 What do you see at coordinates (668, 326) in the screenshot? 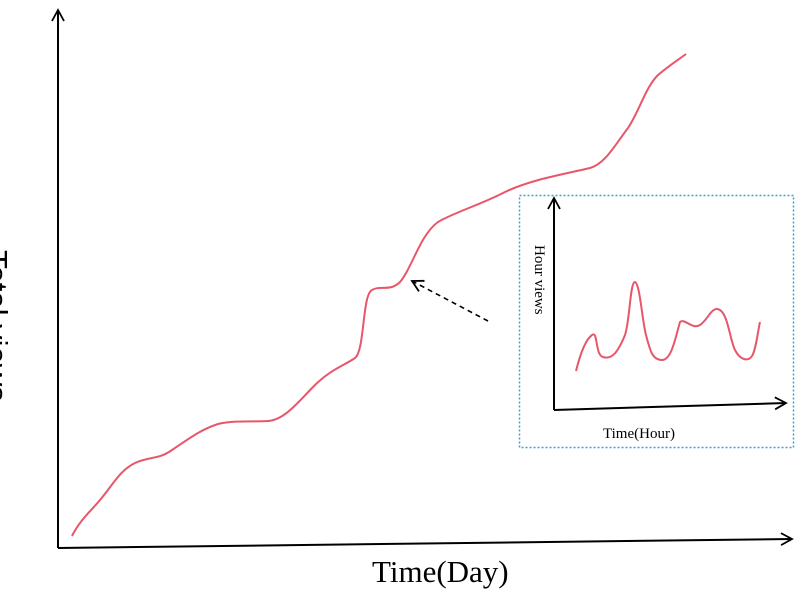
I see `inset-curve` at bounding box center [668, 326].